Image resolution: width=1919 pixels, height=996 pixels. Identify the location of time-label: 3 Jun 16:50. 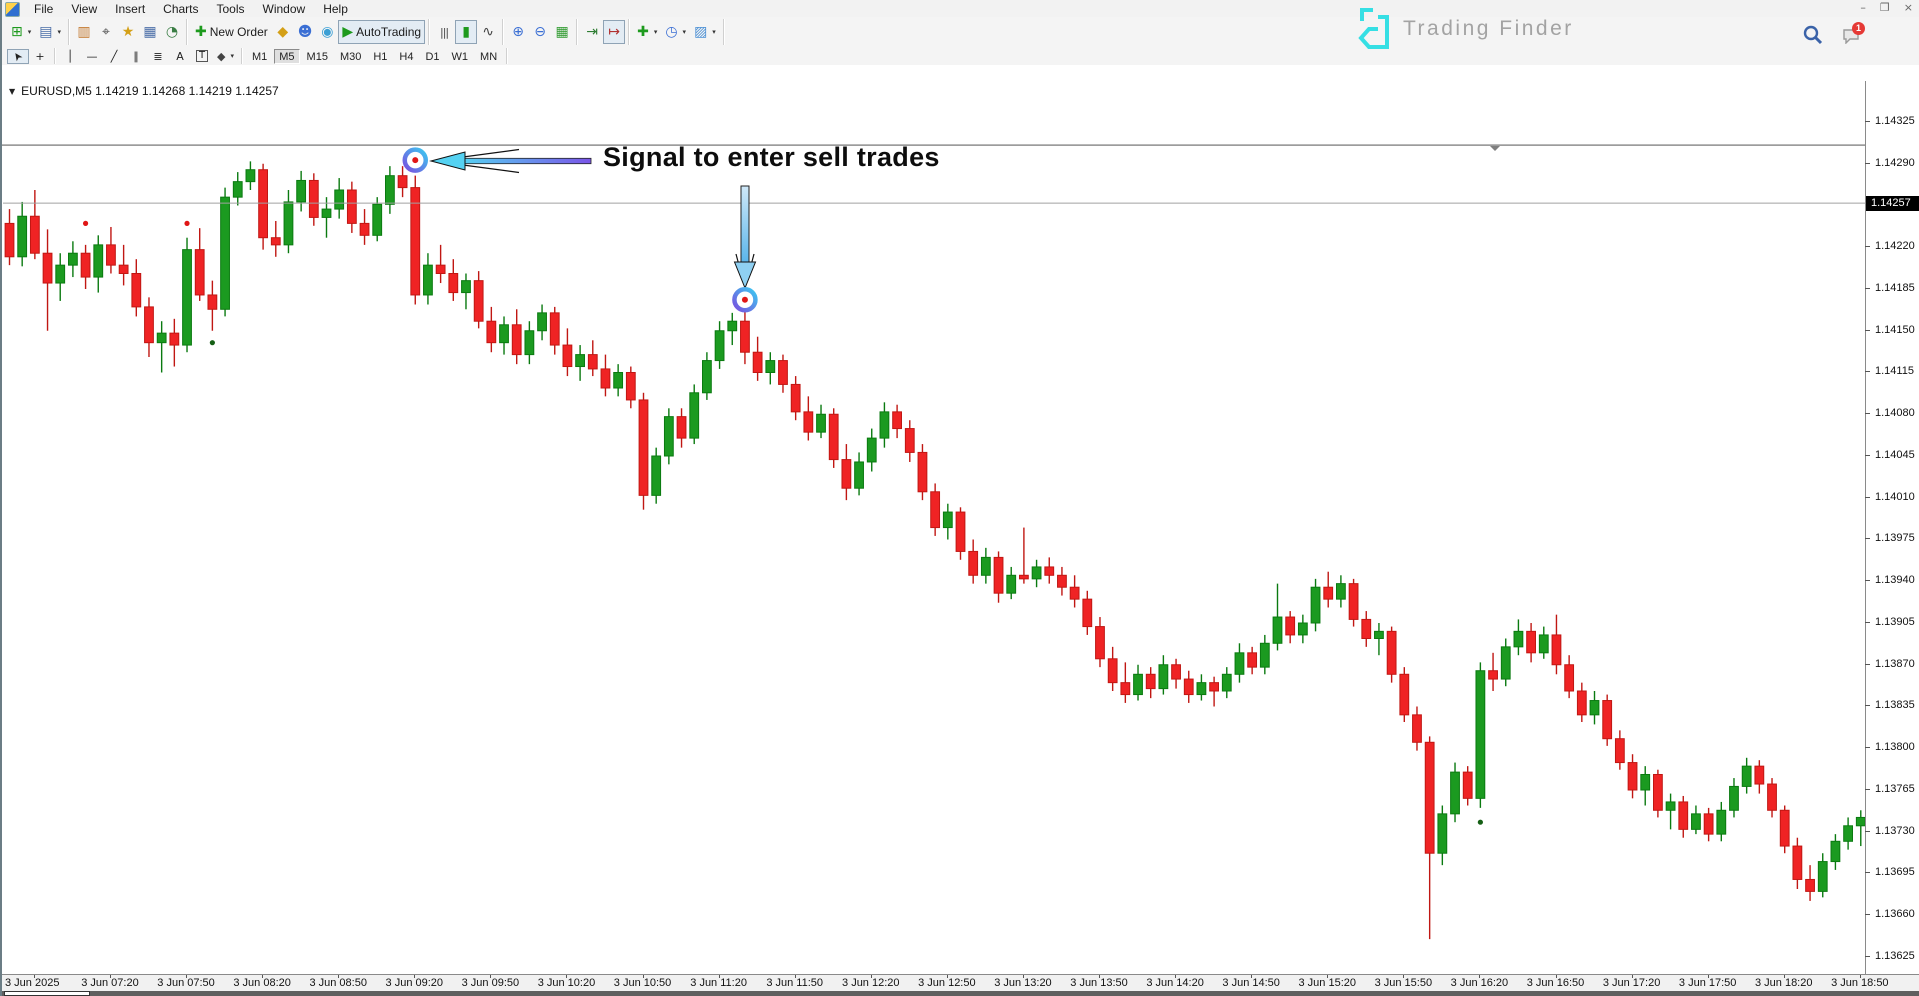
(1555, 983).